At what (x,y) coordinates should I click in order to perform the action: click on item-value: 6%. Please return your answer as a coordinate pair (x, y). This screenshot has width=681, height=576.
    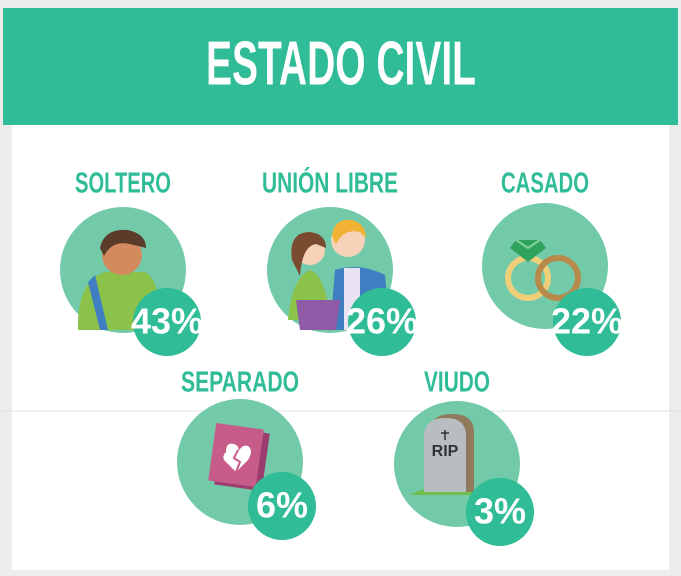
    Looking at the image, I should click on (282, 505).